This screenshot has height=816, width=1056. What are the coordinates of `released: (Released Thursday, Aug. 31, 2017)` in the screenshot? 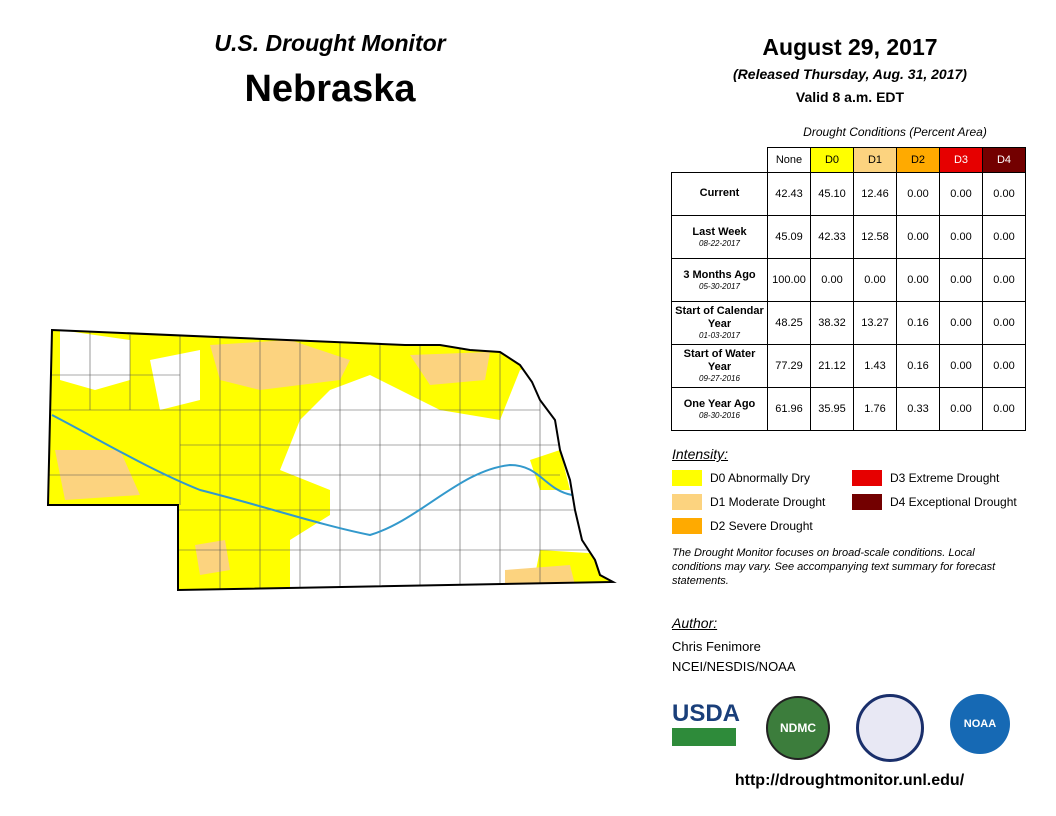 It's located at (850, 74).